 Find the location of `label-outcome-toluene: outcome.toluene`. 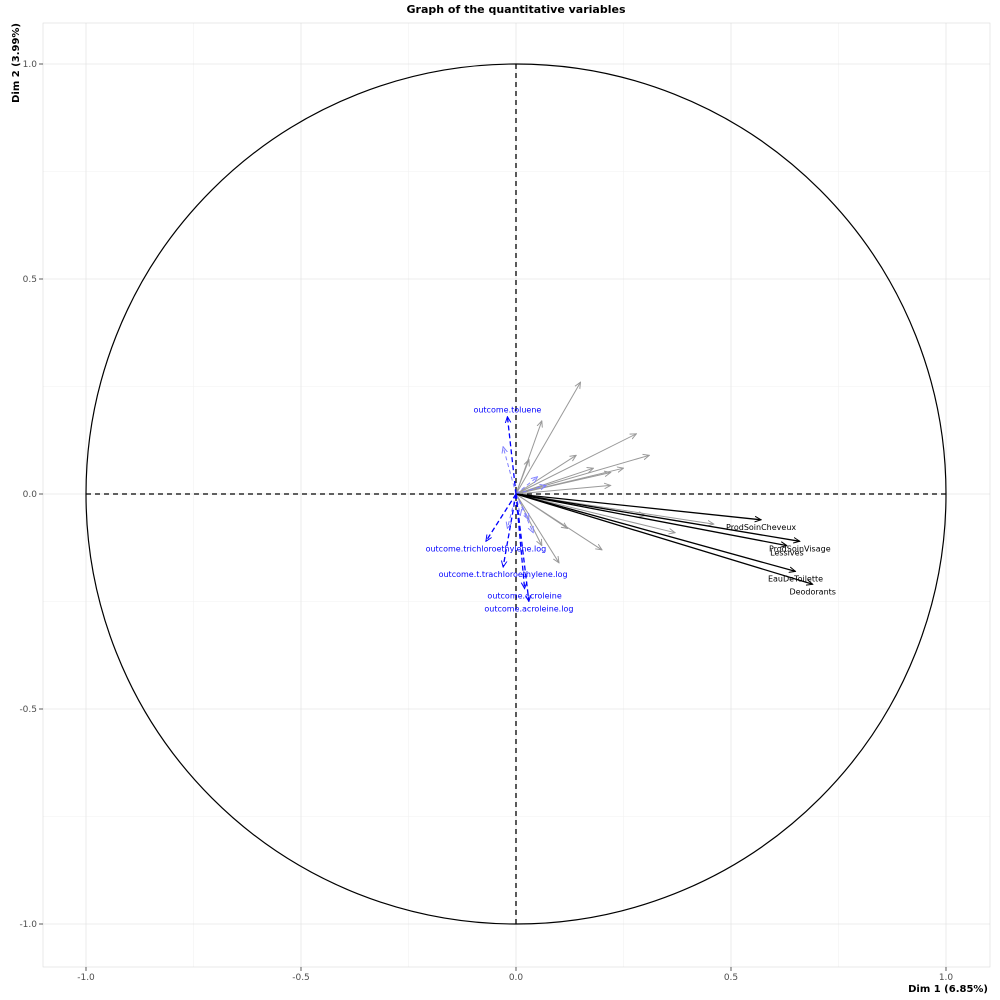

label-outcome-toluene: outcome.toluene is located at coordinates (507, 410).